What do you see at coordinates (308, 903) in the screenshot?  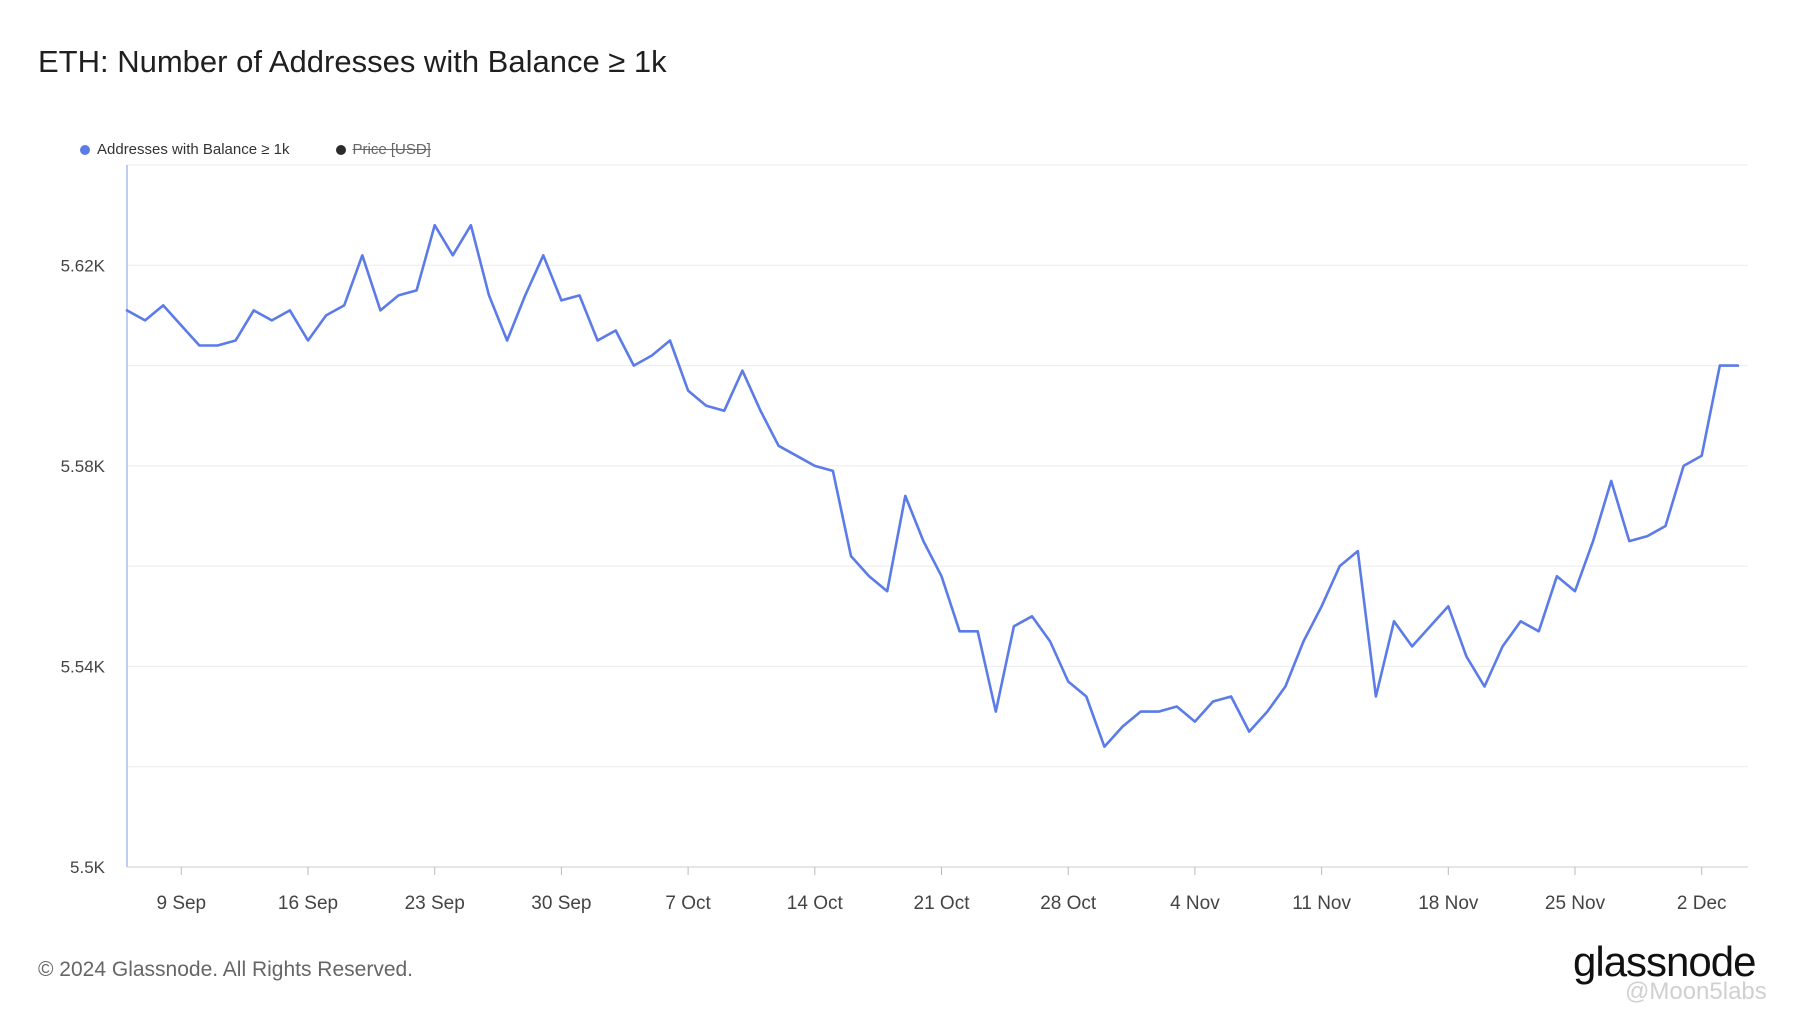 I see `x-tick-label: 16 Sep` at bounding box center [308, 903].